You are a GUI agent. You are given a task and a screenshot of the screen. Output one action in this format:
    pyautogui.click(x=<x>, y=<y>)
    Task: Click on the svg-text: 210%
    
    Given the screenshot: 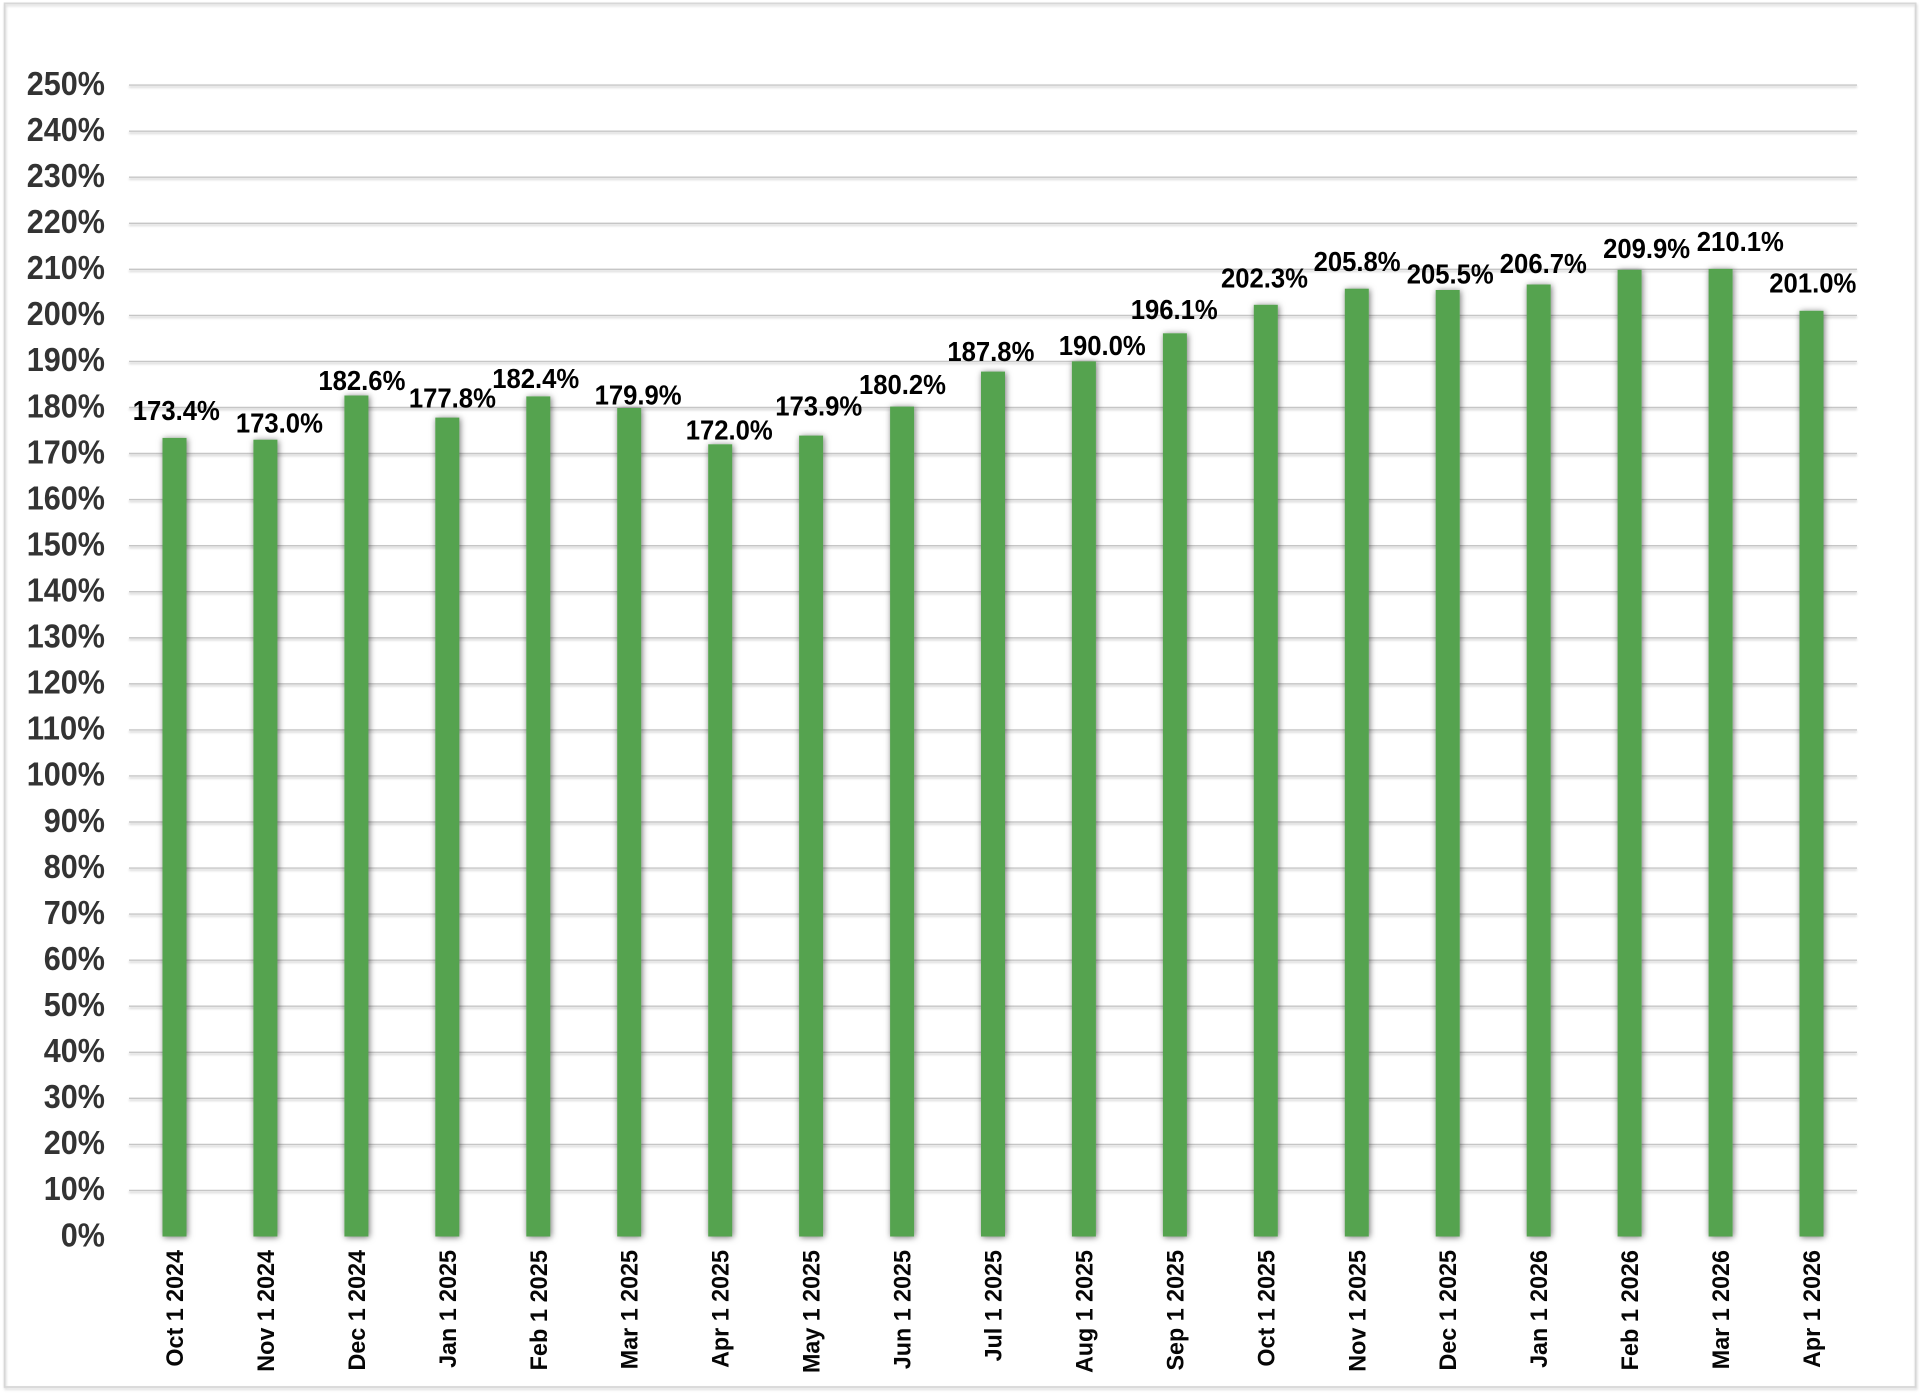 What is the action you would take?
    pyautogui.click(x=66, y=267)
    